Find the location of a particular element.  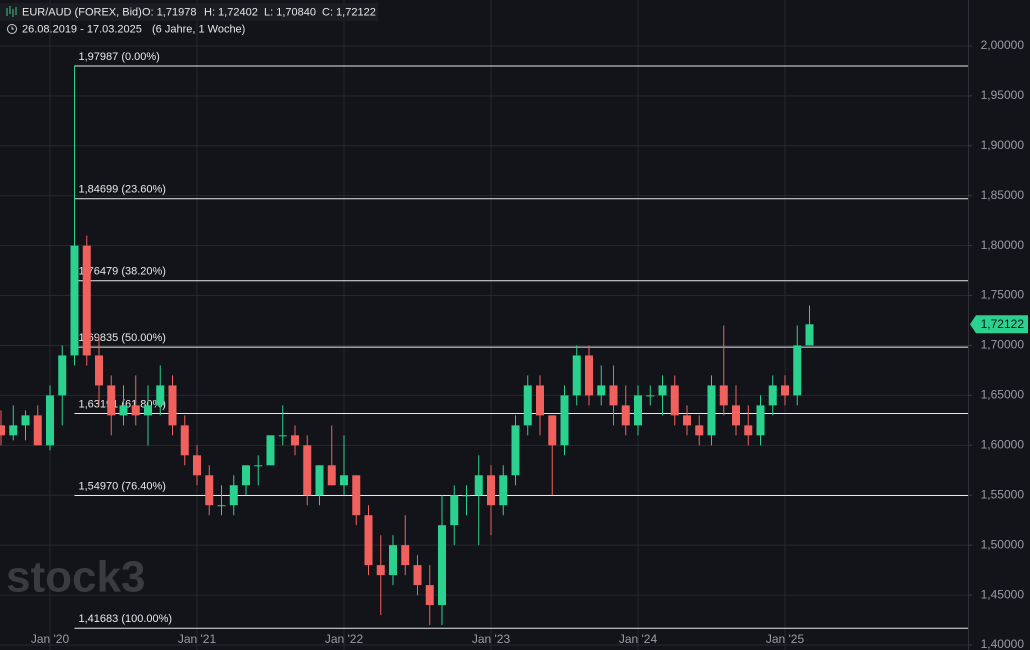

y-tick-label: 1,60000 is located at coordinates (1003, 444).